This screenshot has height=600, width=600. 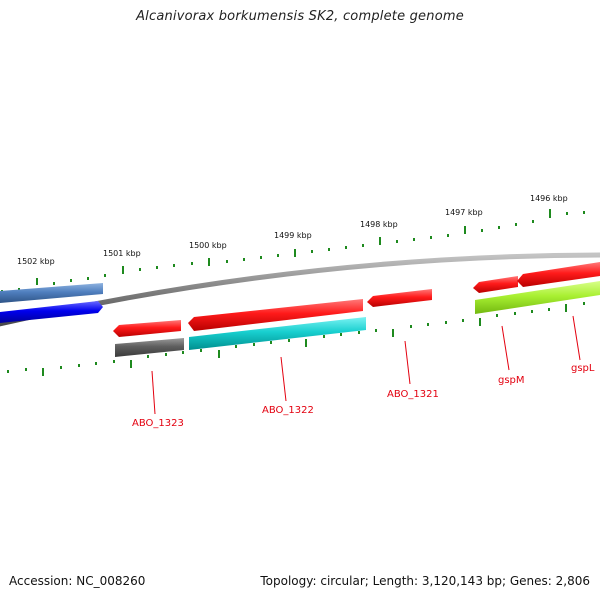 I want to click on gene-label-abo-1321: ABO_1321, so click(x=413, y=394).